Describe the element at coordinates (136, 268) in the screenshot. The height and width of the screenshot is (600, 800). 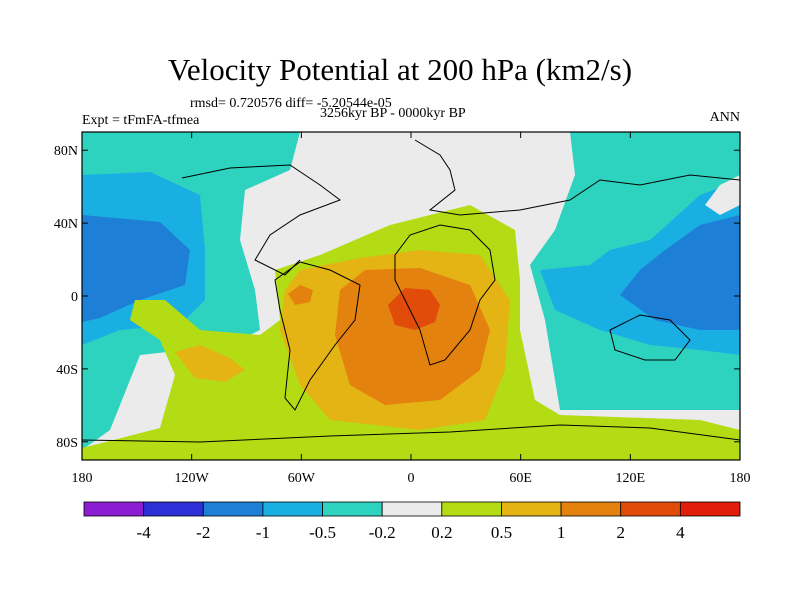
I see `contour-neg-west-pacific-core` at that location.